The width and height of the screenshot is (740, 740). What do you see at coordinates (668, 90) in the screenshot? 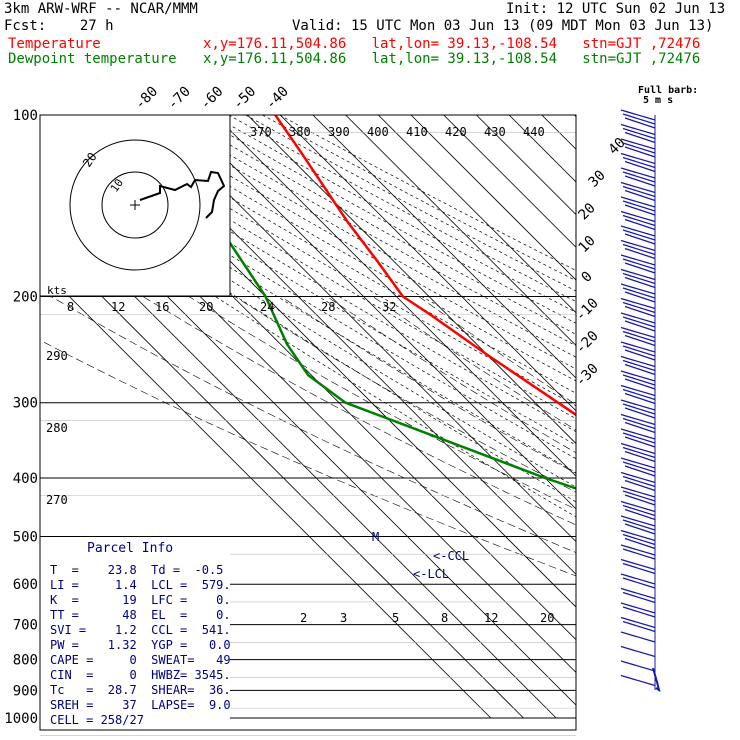
I see `barb-legend-line1: Full barb:` at bounding box center [668, 90].